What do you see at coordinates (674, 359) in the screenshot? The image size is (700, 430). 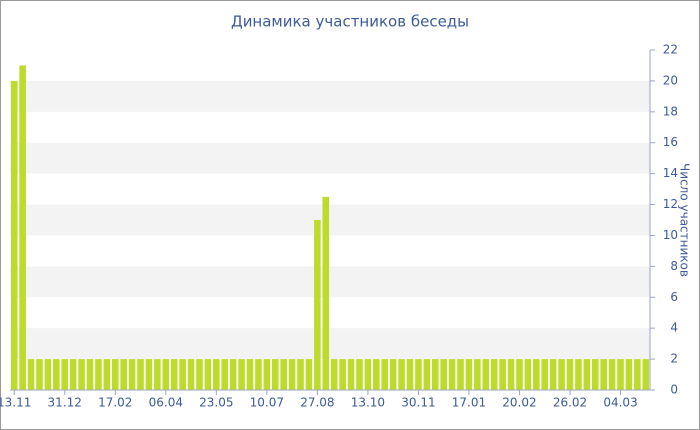 I see `y-tick-label: 2` at bounding box center [674, 359].